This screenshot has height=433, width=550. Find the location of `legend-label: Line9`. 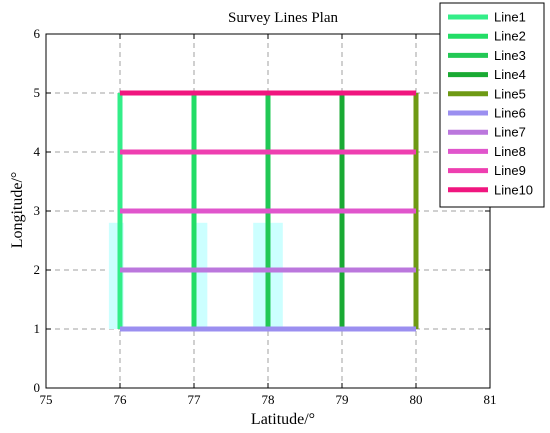

legend-label: Line9 is located at coordinates (510, 170).